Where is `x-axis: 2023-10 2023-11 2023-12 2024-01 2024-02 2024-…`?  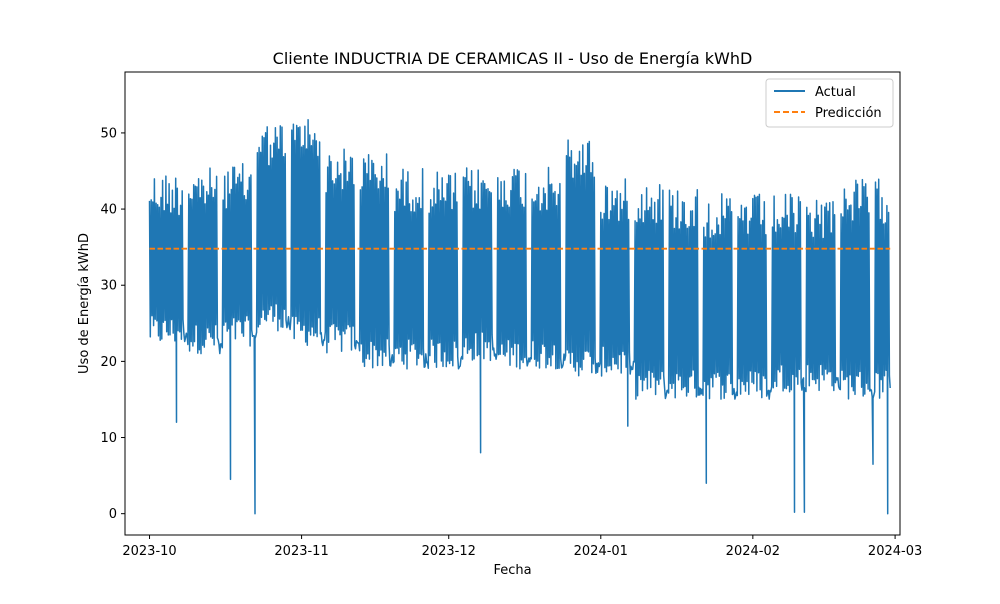
x-axis: 2023-10 2023-11 2023-12 2024-01 2024-02 2024-… is located at coordinates (522, 547).